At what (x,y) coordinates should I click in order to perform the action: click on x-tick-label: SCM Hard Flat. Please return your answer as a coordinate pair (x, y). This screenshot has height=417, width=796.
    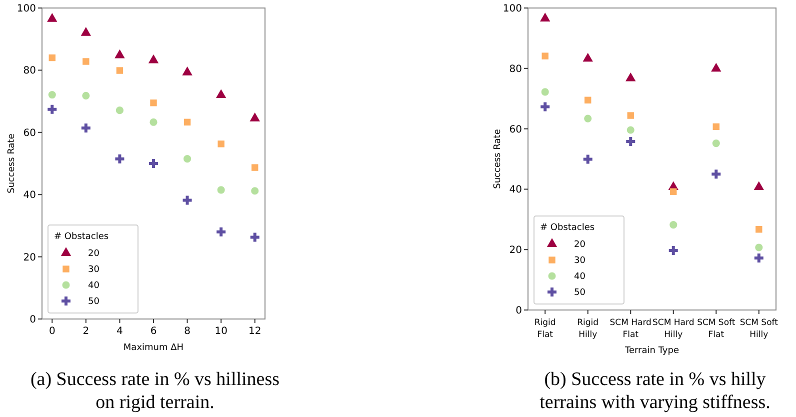
    Looking at the image, I should click on (631, 329).